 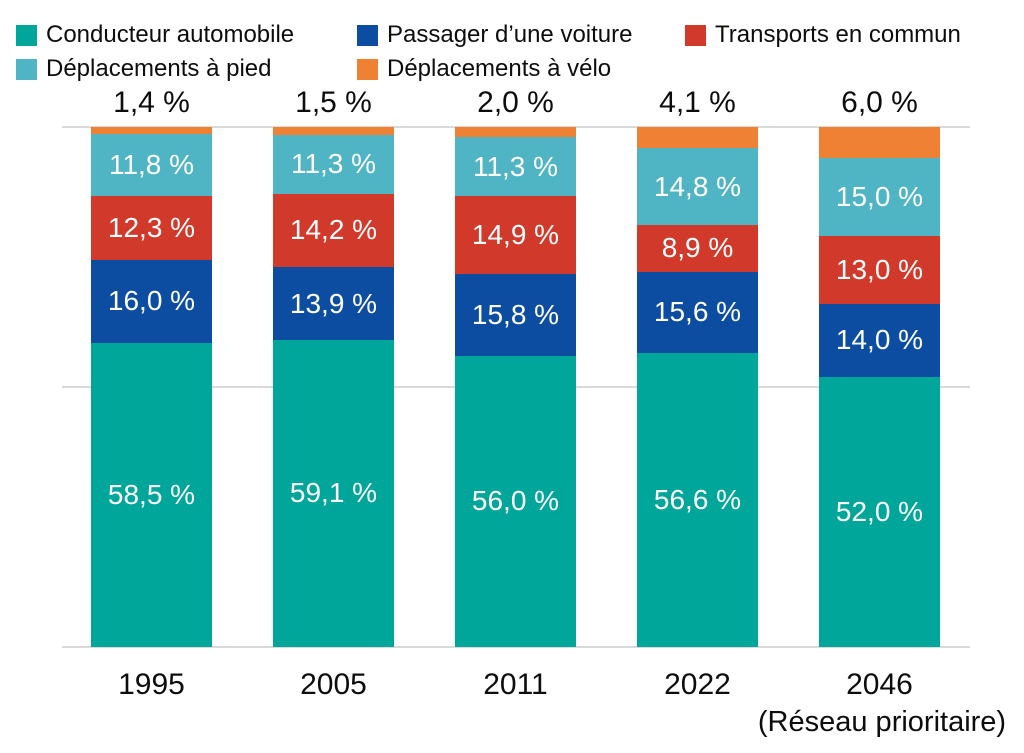 What do you see at coordinates (879, 102) in the screenshot?
I see `above-bar-value-label: 6,0 %` at bounding box center [879, 102].